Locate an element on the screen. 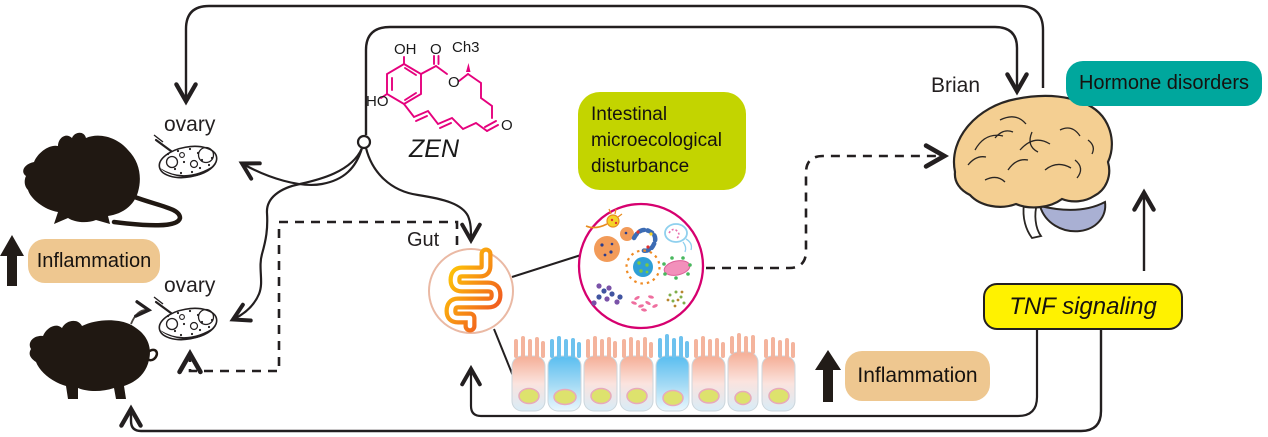 This screenshot has height=437, width=1268. microbe-green-cluster-icon is located at coordinates (676, 299).